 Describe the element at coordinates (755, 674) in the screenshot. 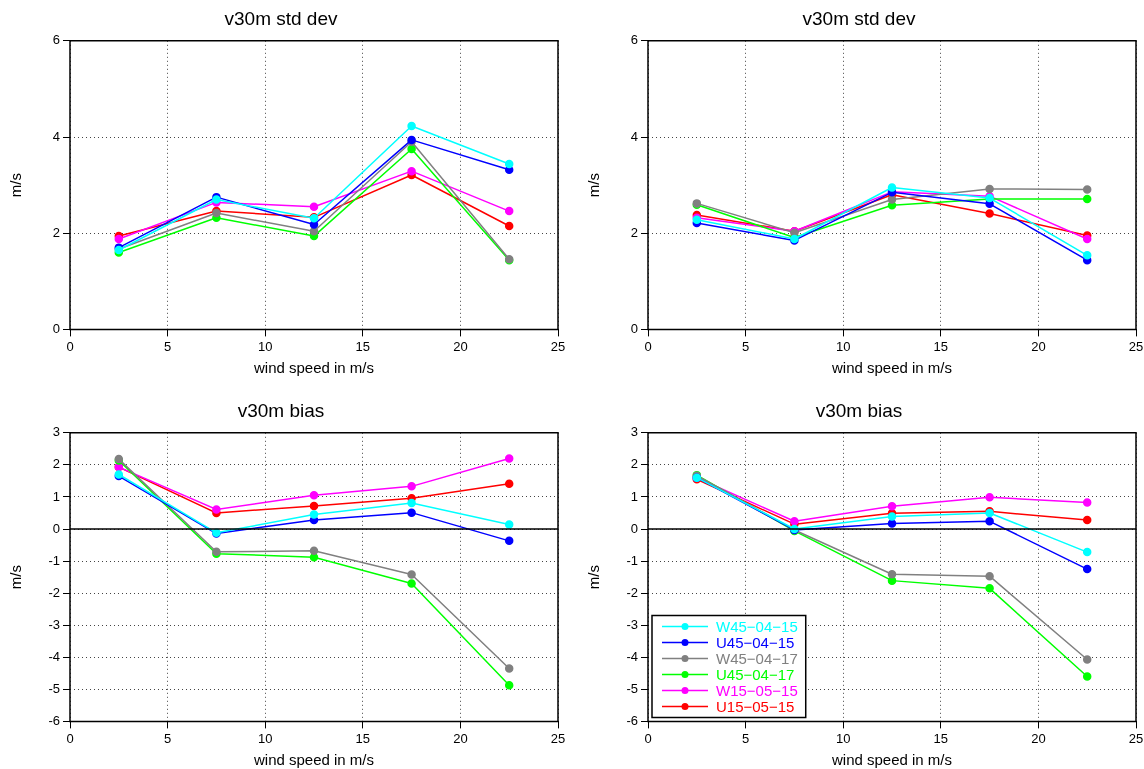

I see `legend-label: U45−04−17` at that location.